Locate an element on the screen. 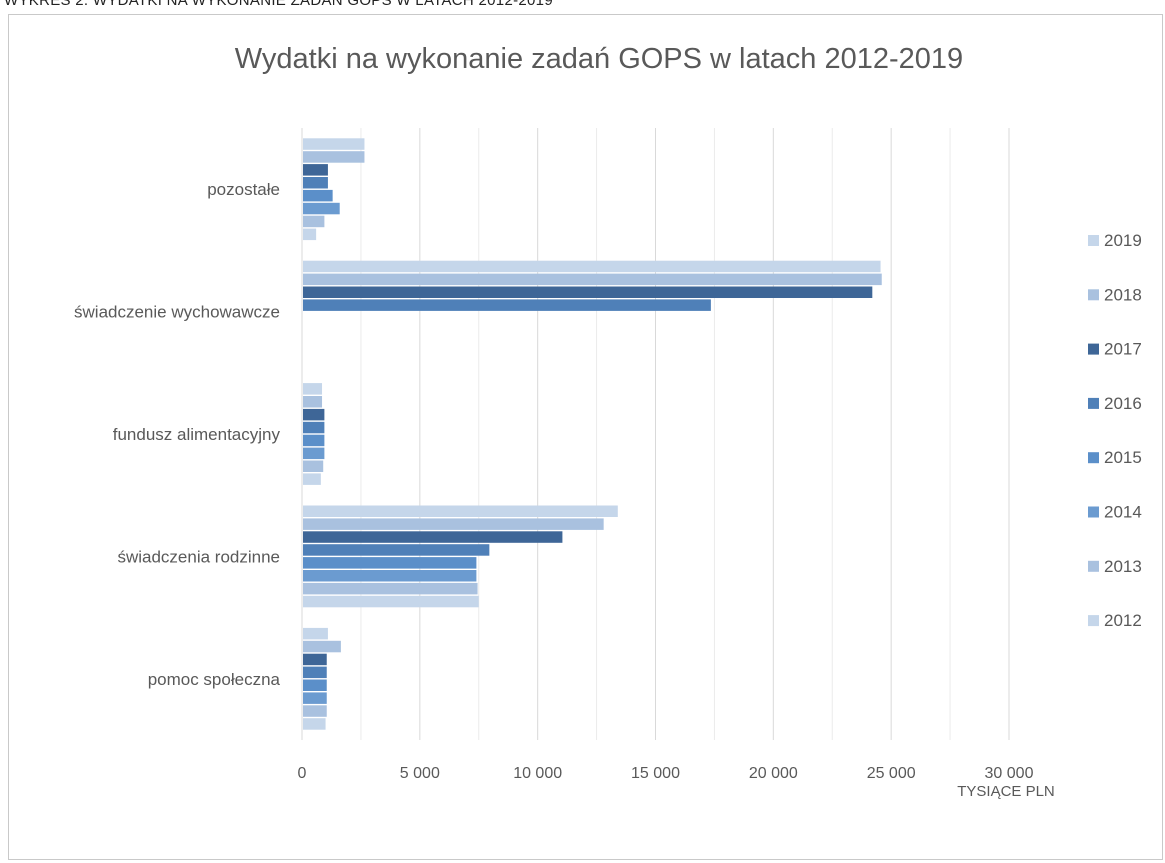 The height and width of the screenshot is (863, 1165). x-tick-label: 0 is located at coordinates (302, 773).